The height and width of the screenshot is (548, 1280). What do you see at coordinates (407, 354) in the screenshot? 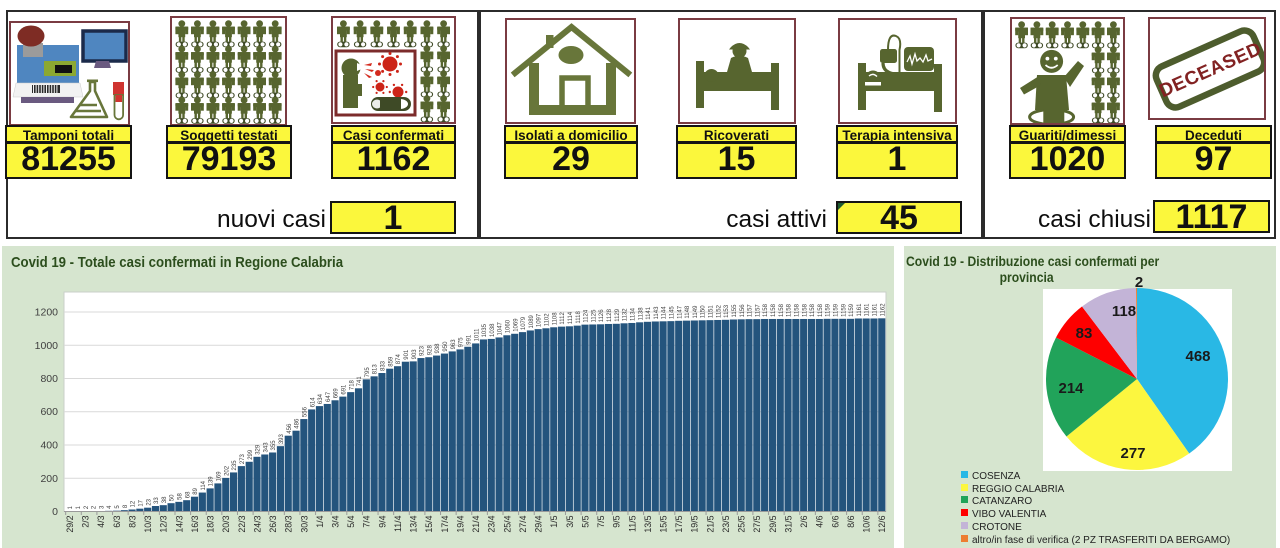
I see `svg-text: 901` at bounding box center [407, 354].